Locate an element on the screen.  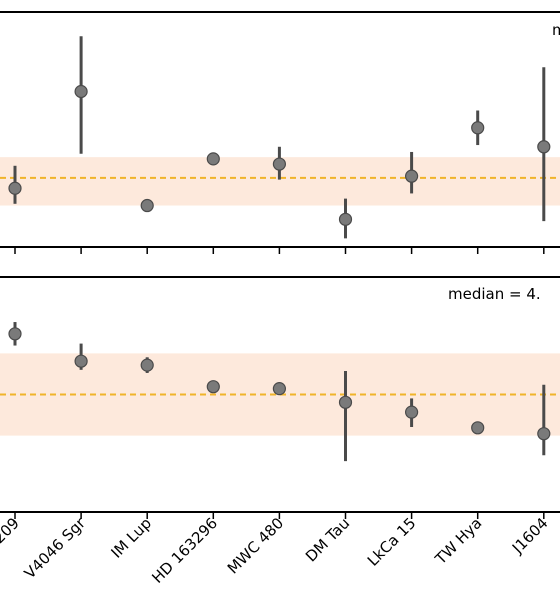
x-tick-label: HD 163296 is located at coordinates (184, 550).